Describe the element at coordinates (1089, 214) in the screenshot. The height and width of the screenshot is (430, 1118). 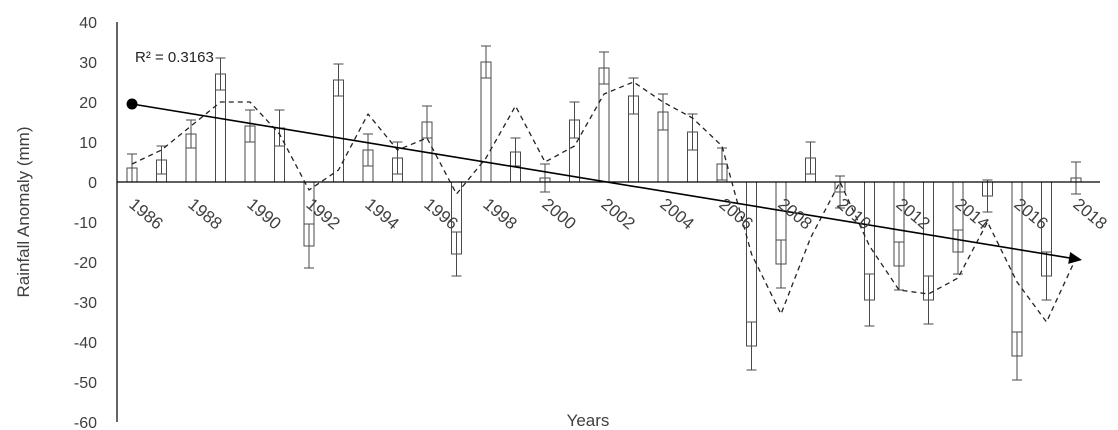
I see `x-tick-2018: 2018` at that location.